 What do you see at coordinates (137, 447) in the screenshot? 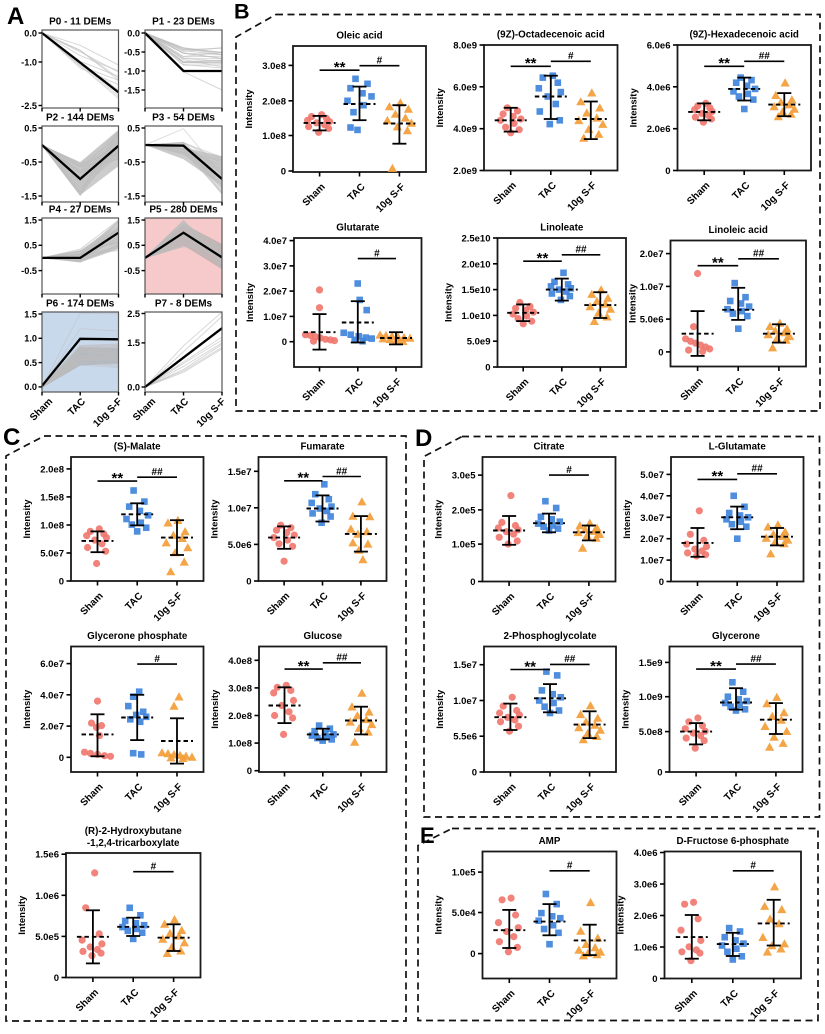
I see `svg-text: (S)-Malate` at bounding box center [137, 447].